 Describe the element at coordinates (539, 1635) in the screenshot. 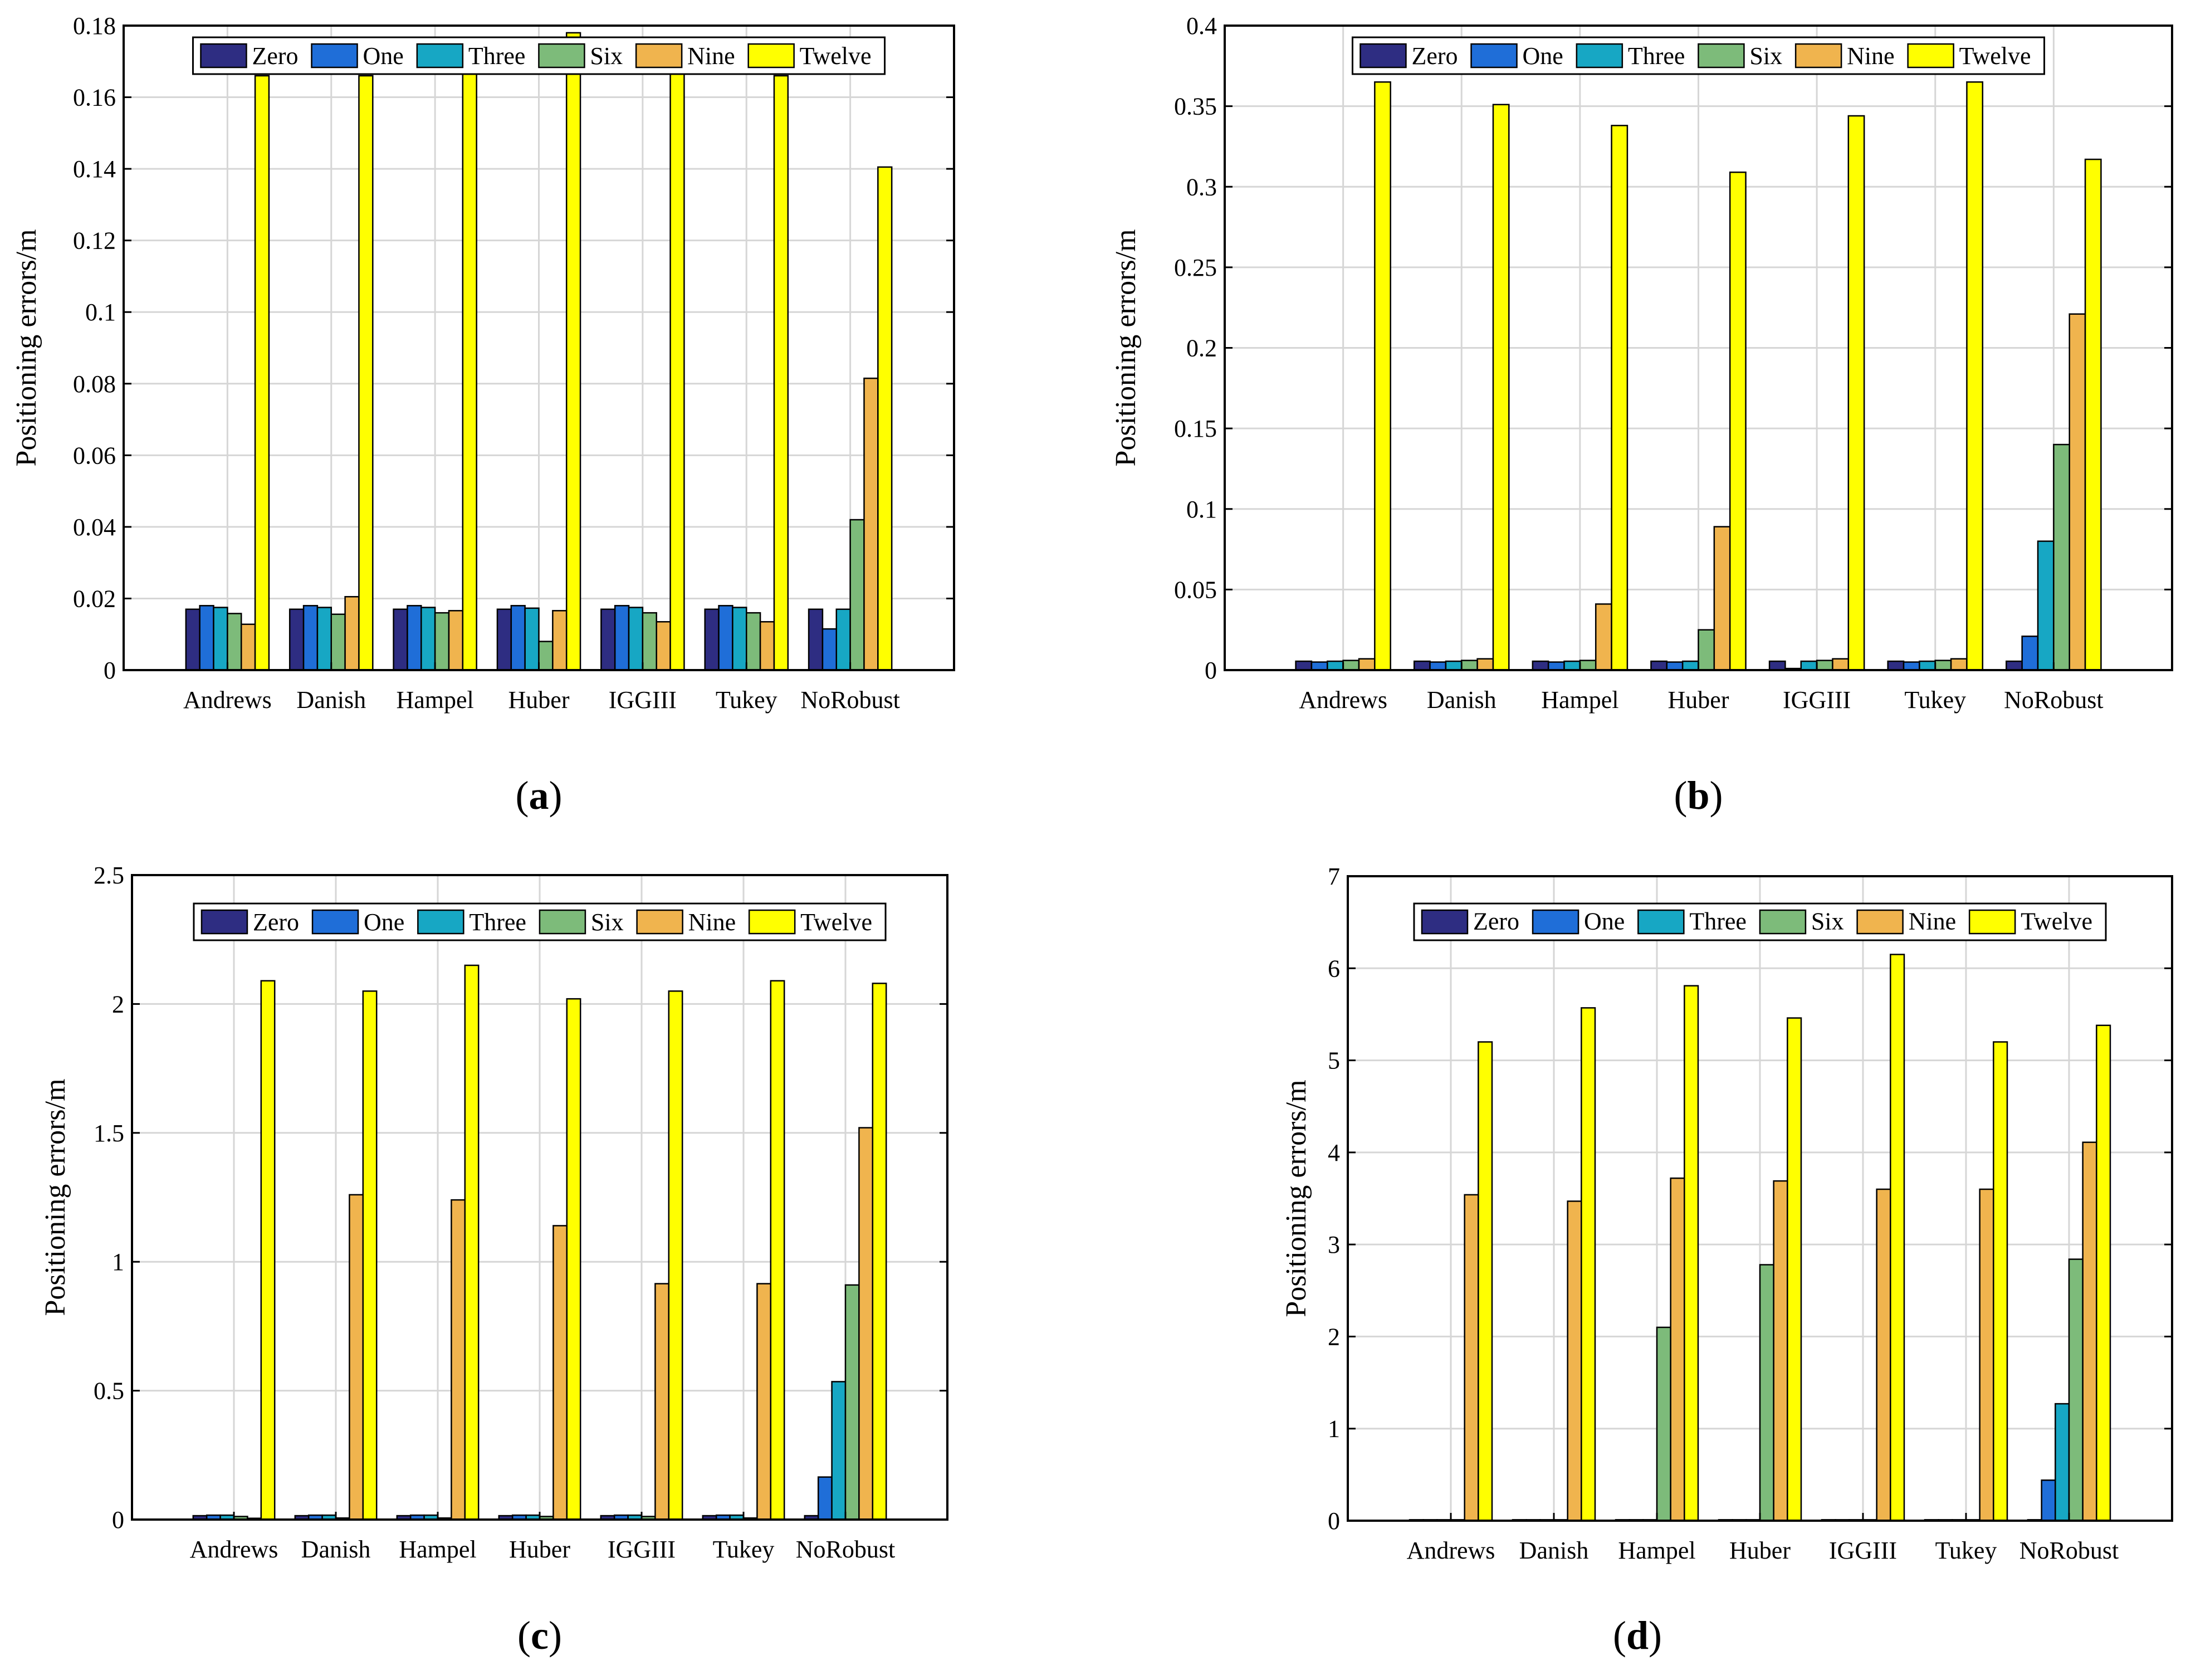

I see `panel-caption: (c)` at that location.